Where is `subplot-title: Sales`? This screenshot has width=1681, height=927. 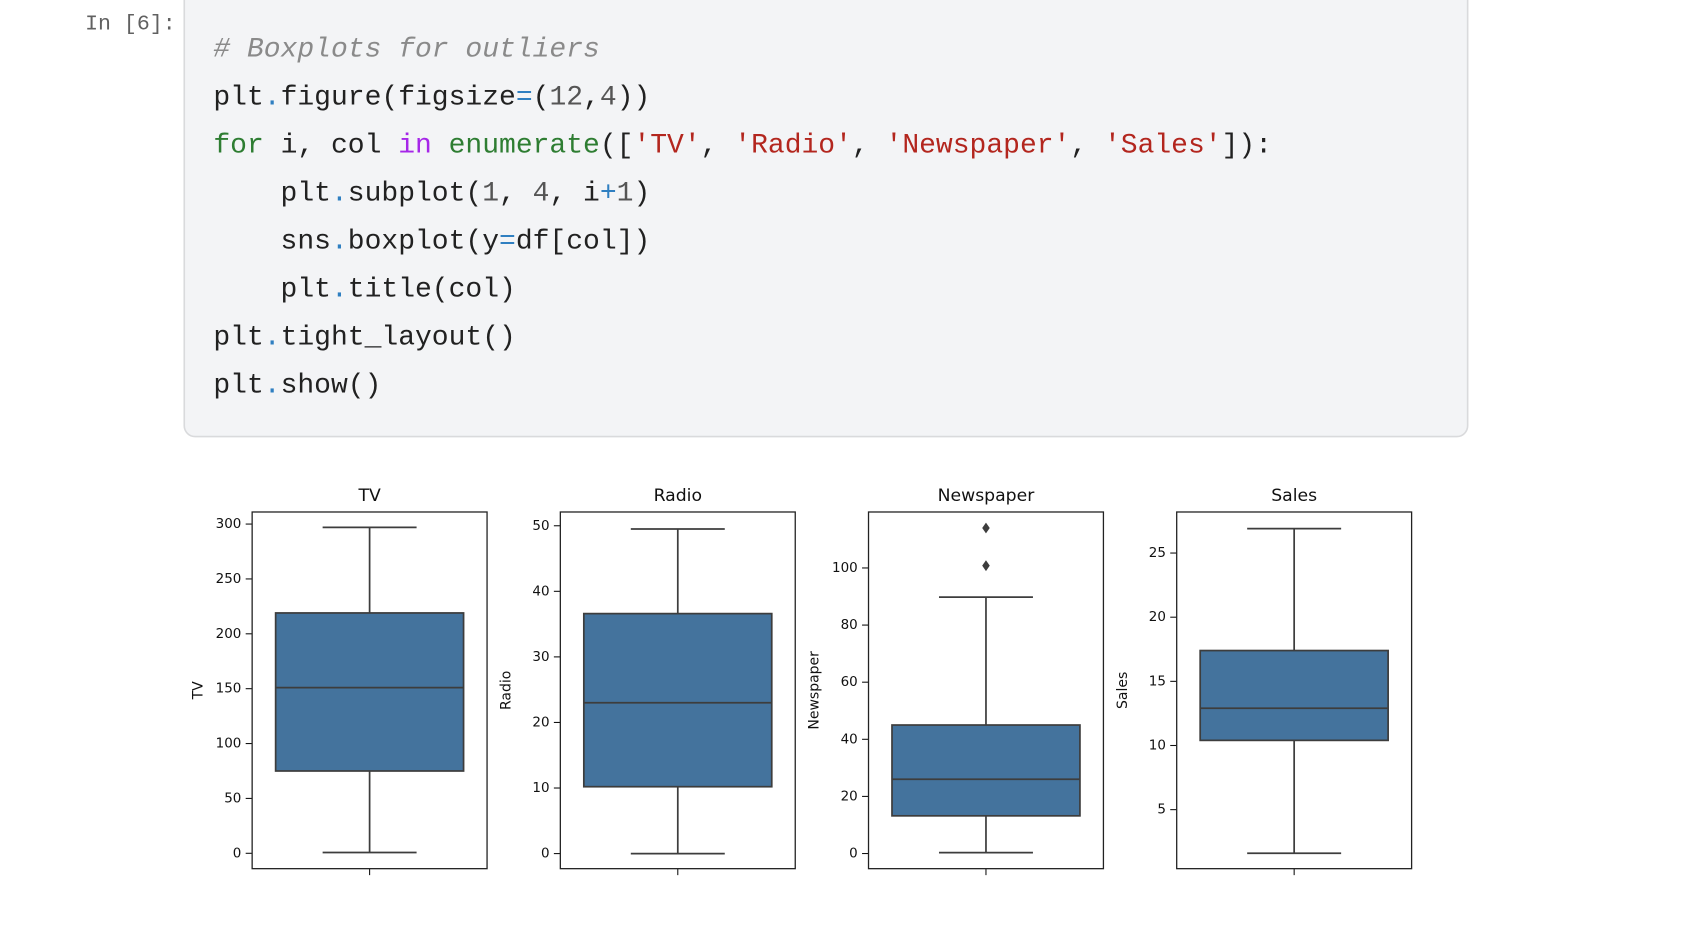
subplot-title: Sales is located at coordinates (1294, 496).